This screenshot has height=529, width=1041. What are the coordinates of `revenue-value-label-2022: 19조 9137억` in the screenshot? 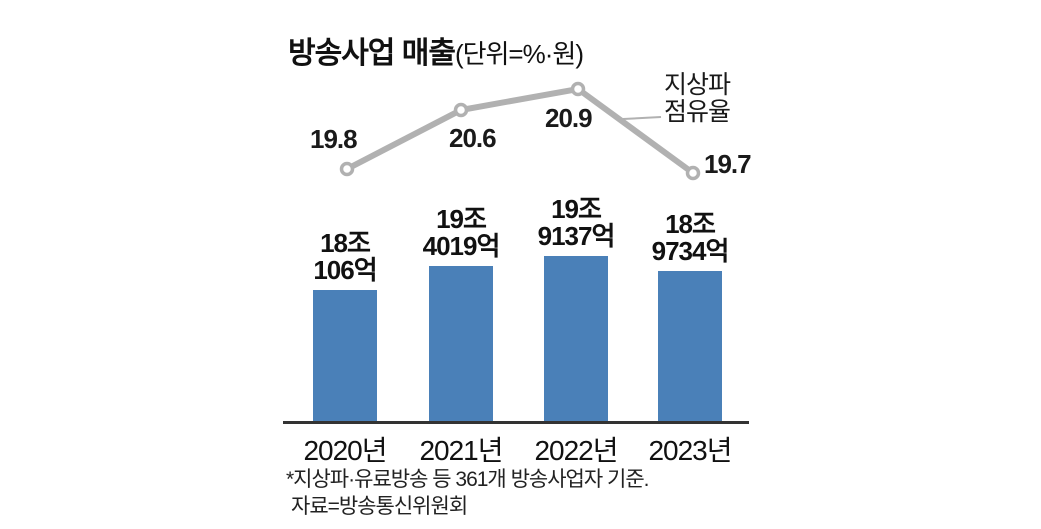 It's located at (576, 223).